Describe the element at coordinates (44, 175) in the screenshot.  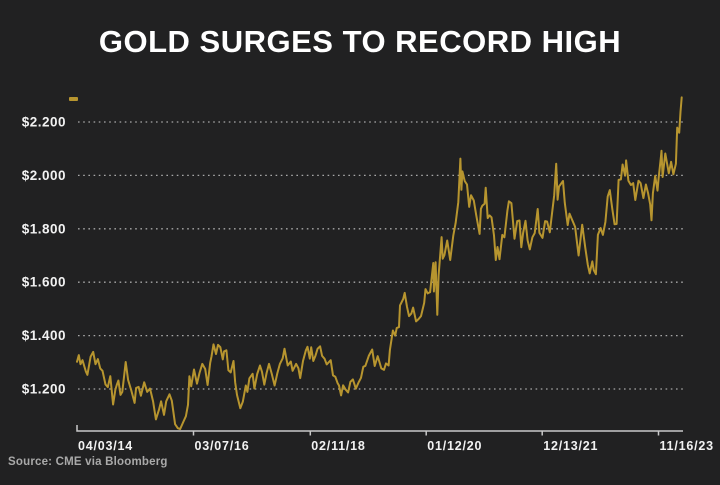
I see `y-tick-label: $2.000` at that location.